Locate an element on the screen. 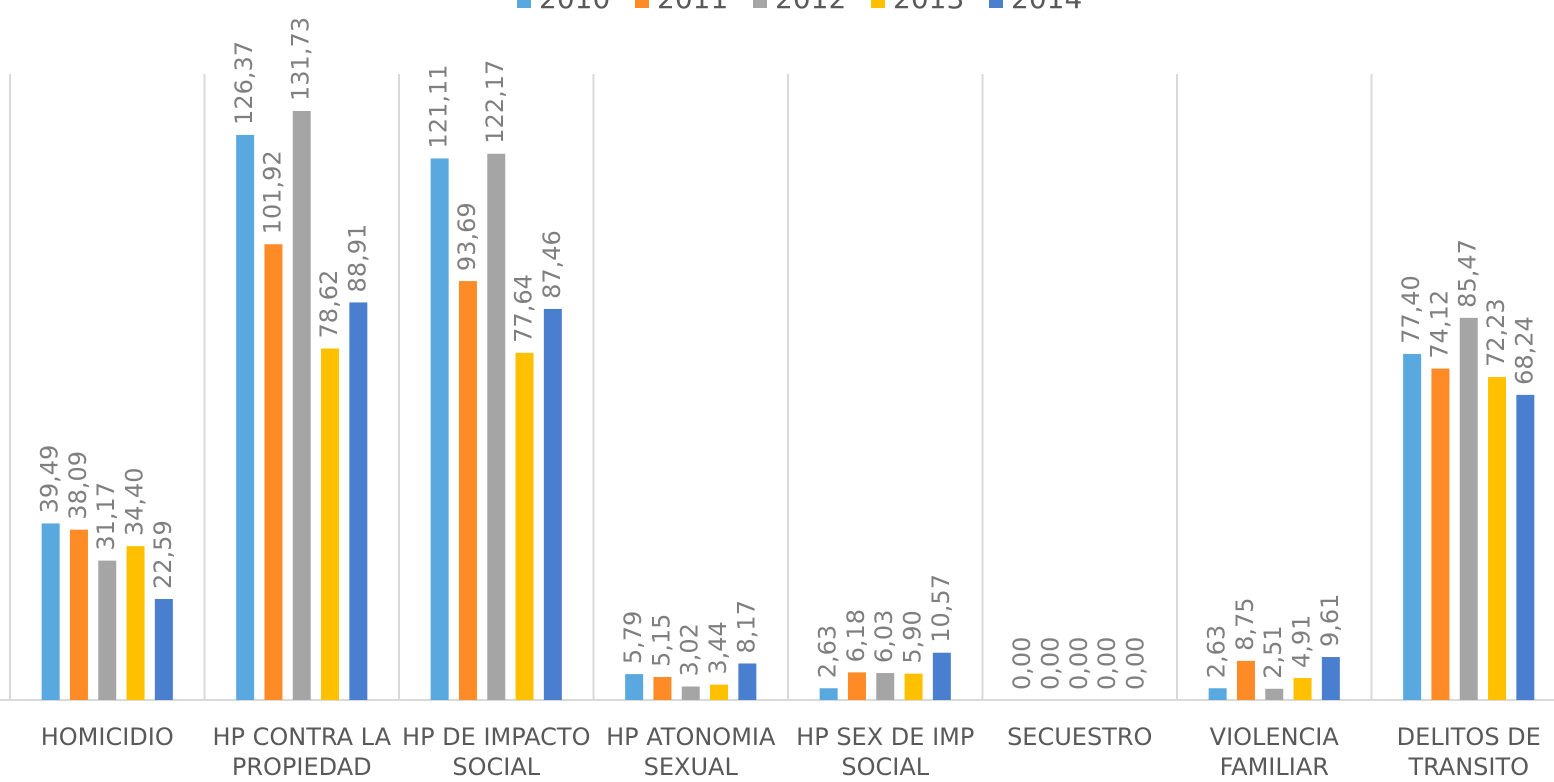  data-label: 122,17 is located at coordinates (495, 102).